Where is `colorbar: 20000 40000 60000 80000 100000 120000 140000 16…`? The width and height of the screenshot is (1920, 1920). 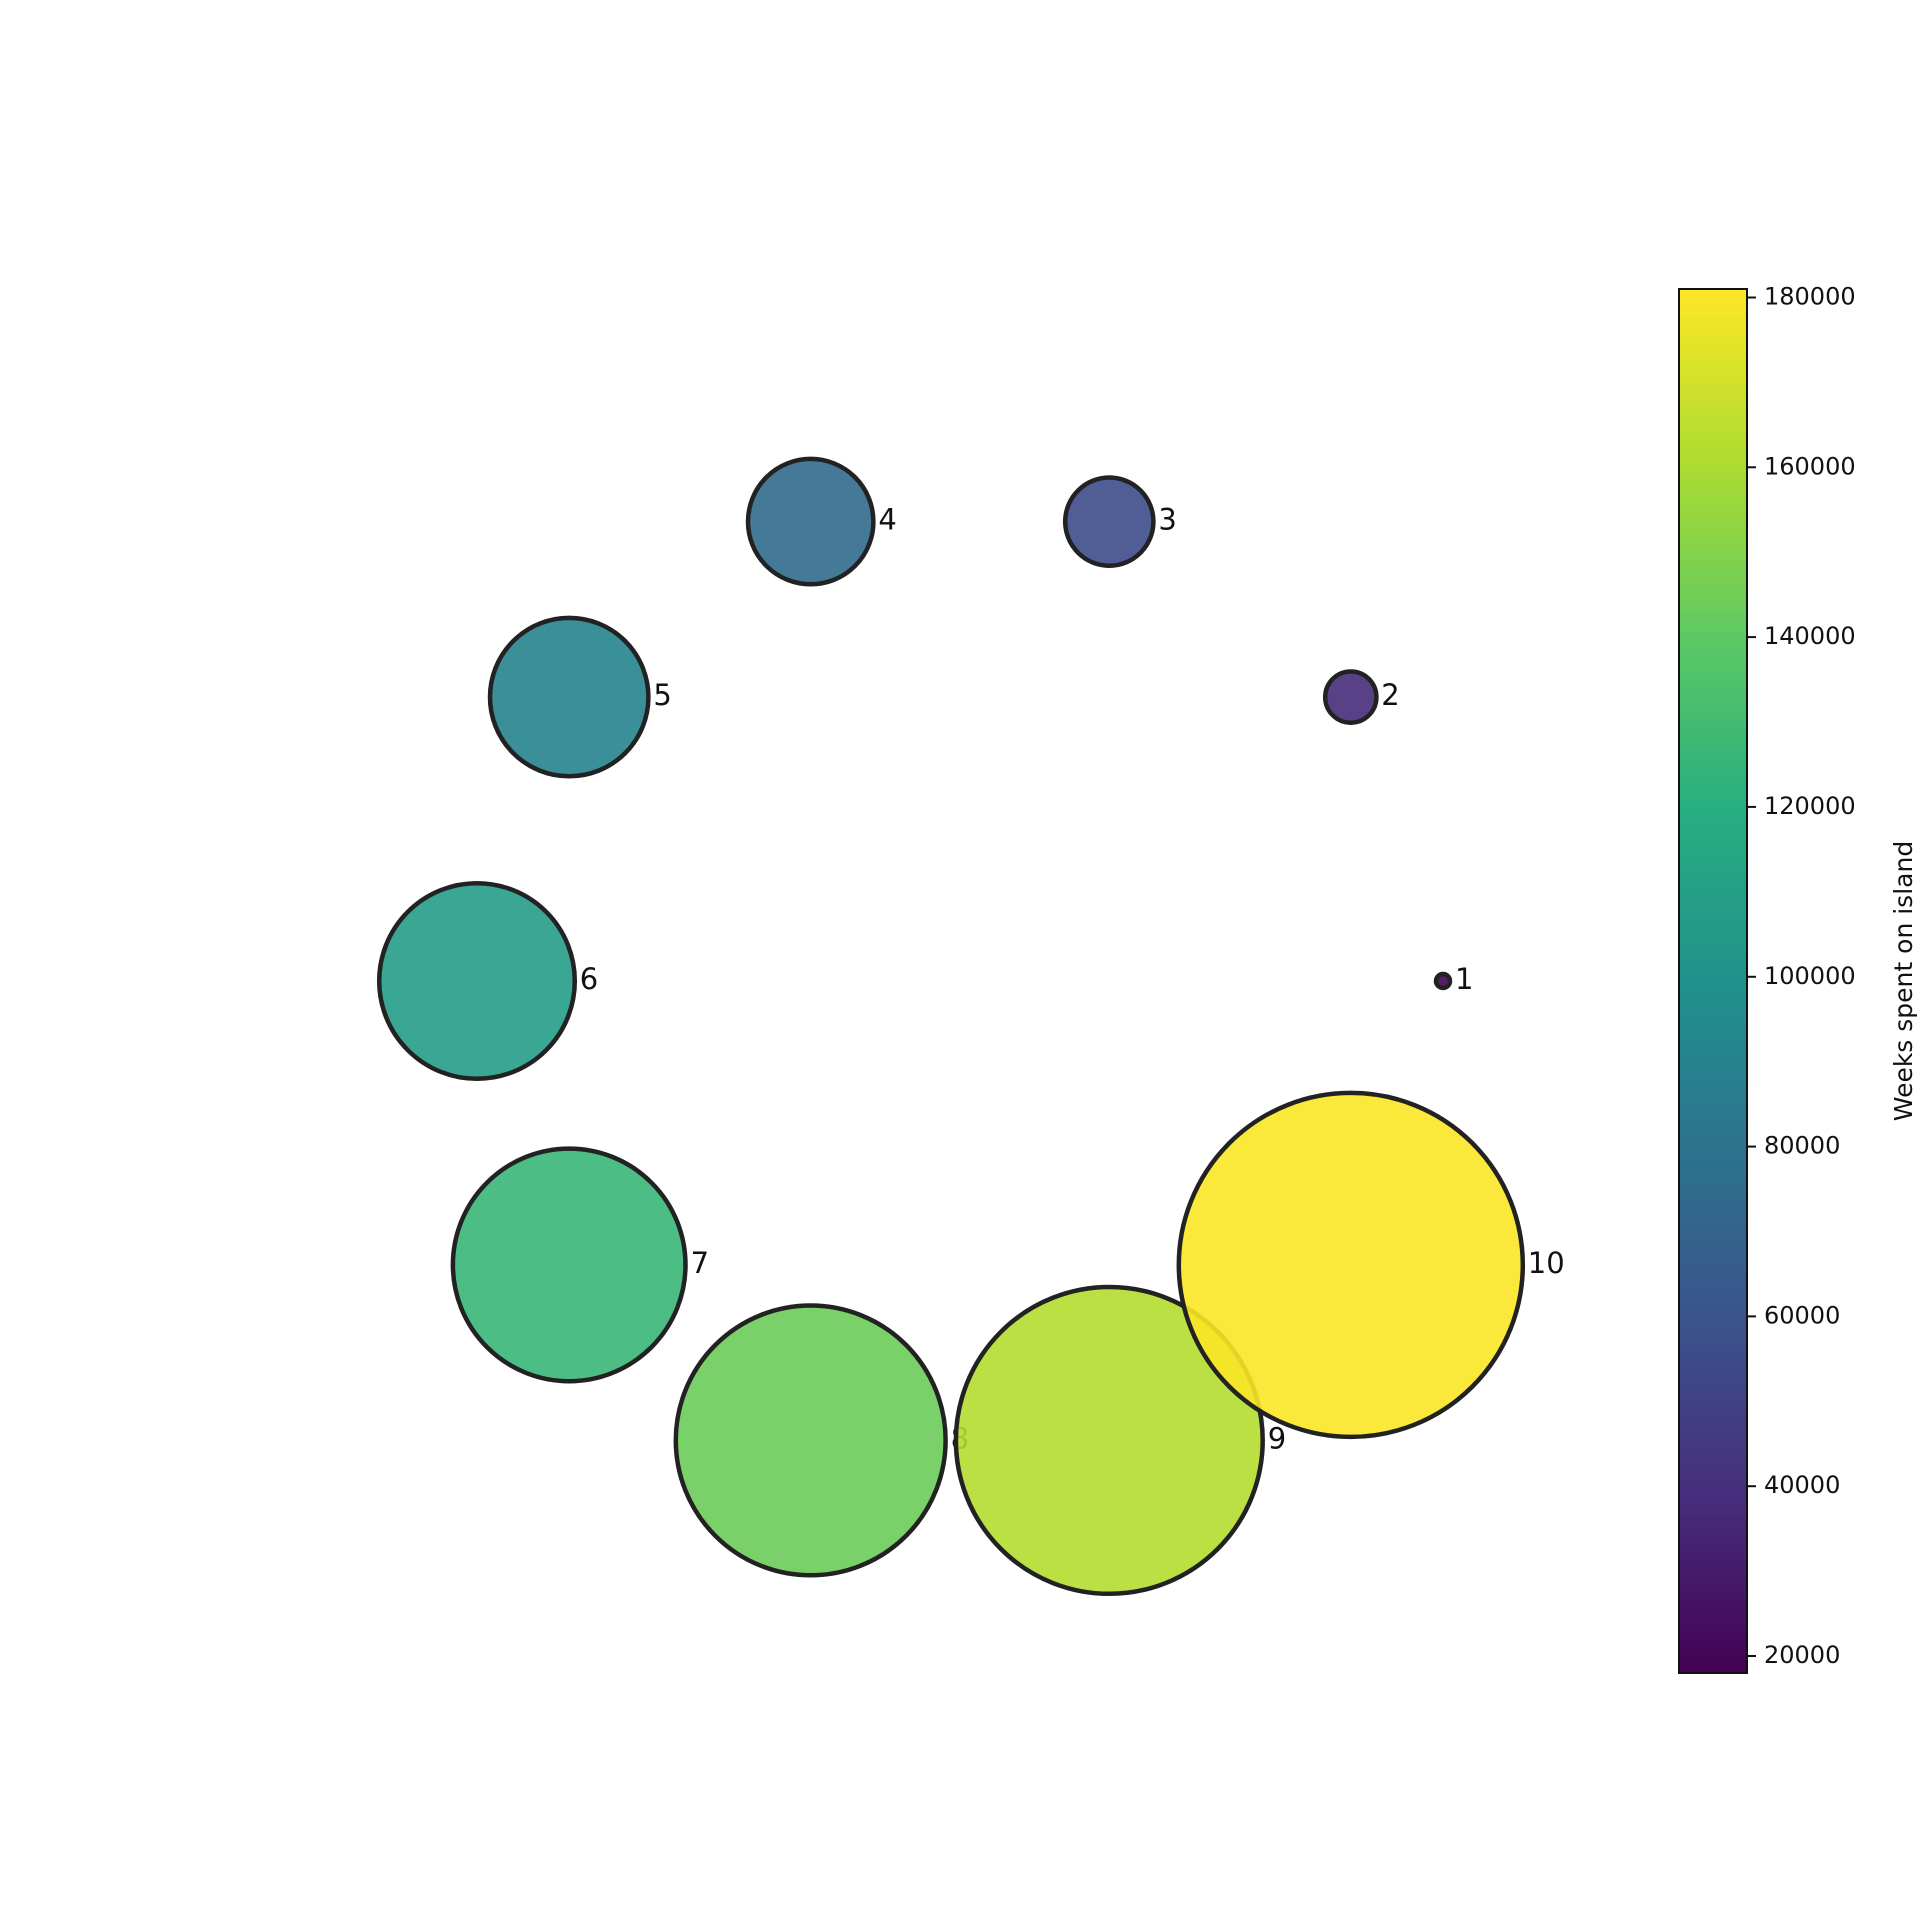 colorbar: 20000 40000 60000 80000 100000 120000 140000 16… is located at coordinates (1798, 978).